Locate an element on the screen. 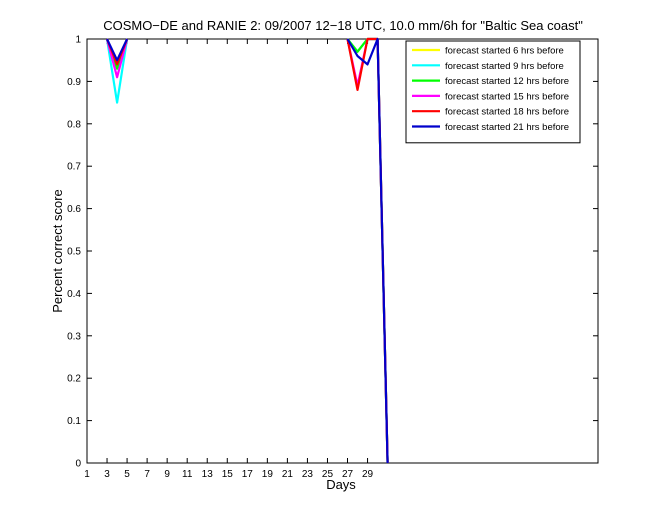 The height and width of the screenshot is (520, 660). x-tick-label: 25 is located at coordinates (328, 474).